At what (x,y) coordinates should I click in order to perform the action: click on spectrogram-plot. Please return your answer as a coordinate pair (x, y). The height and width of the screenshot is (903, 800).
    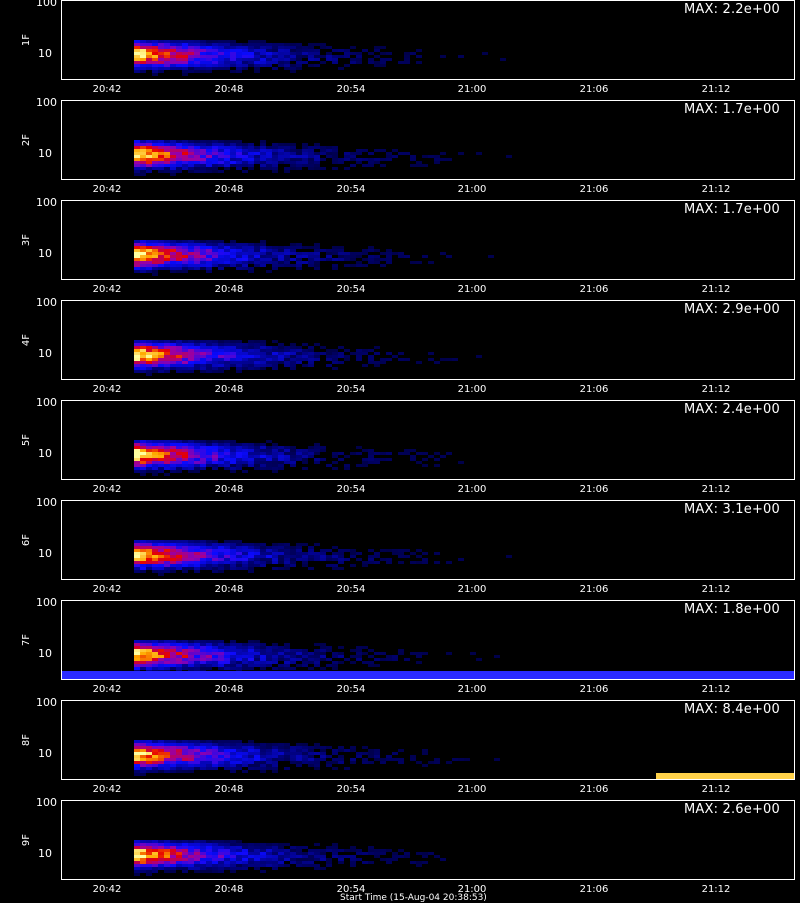
    Looking at the image, I should click on (428, 640).